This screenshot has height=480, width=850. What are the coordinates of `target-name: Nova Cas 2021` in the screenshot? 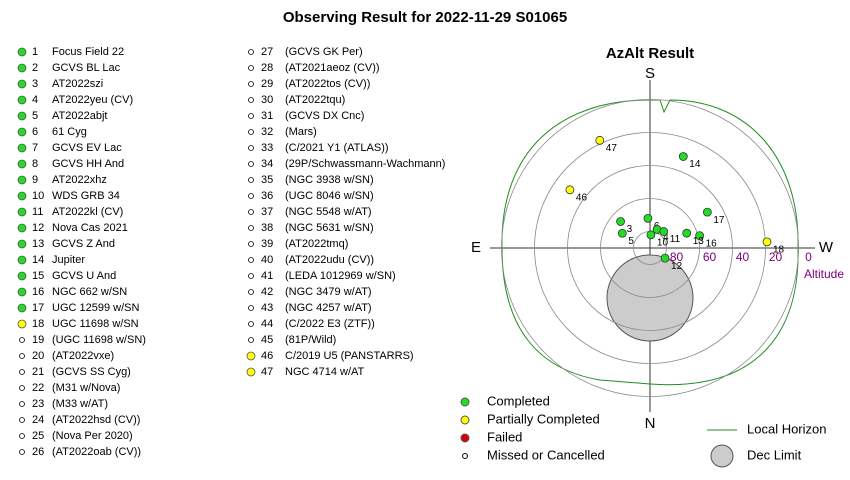 It's located at (90, 228).